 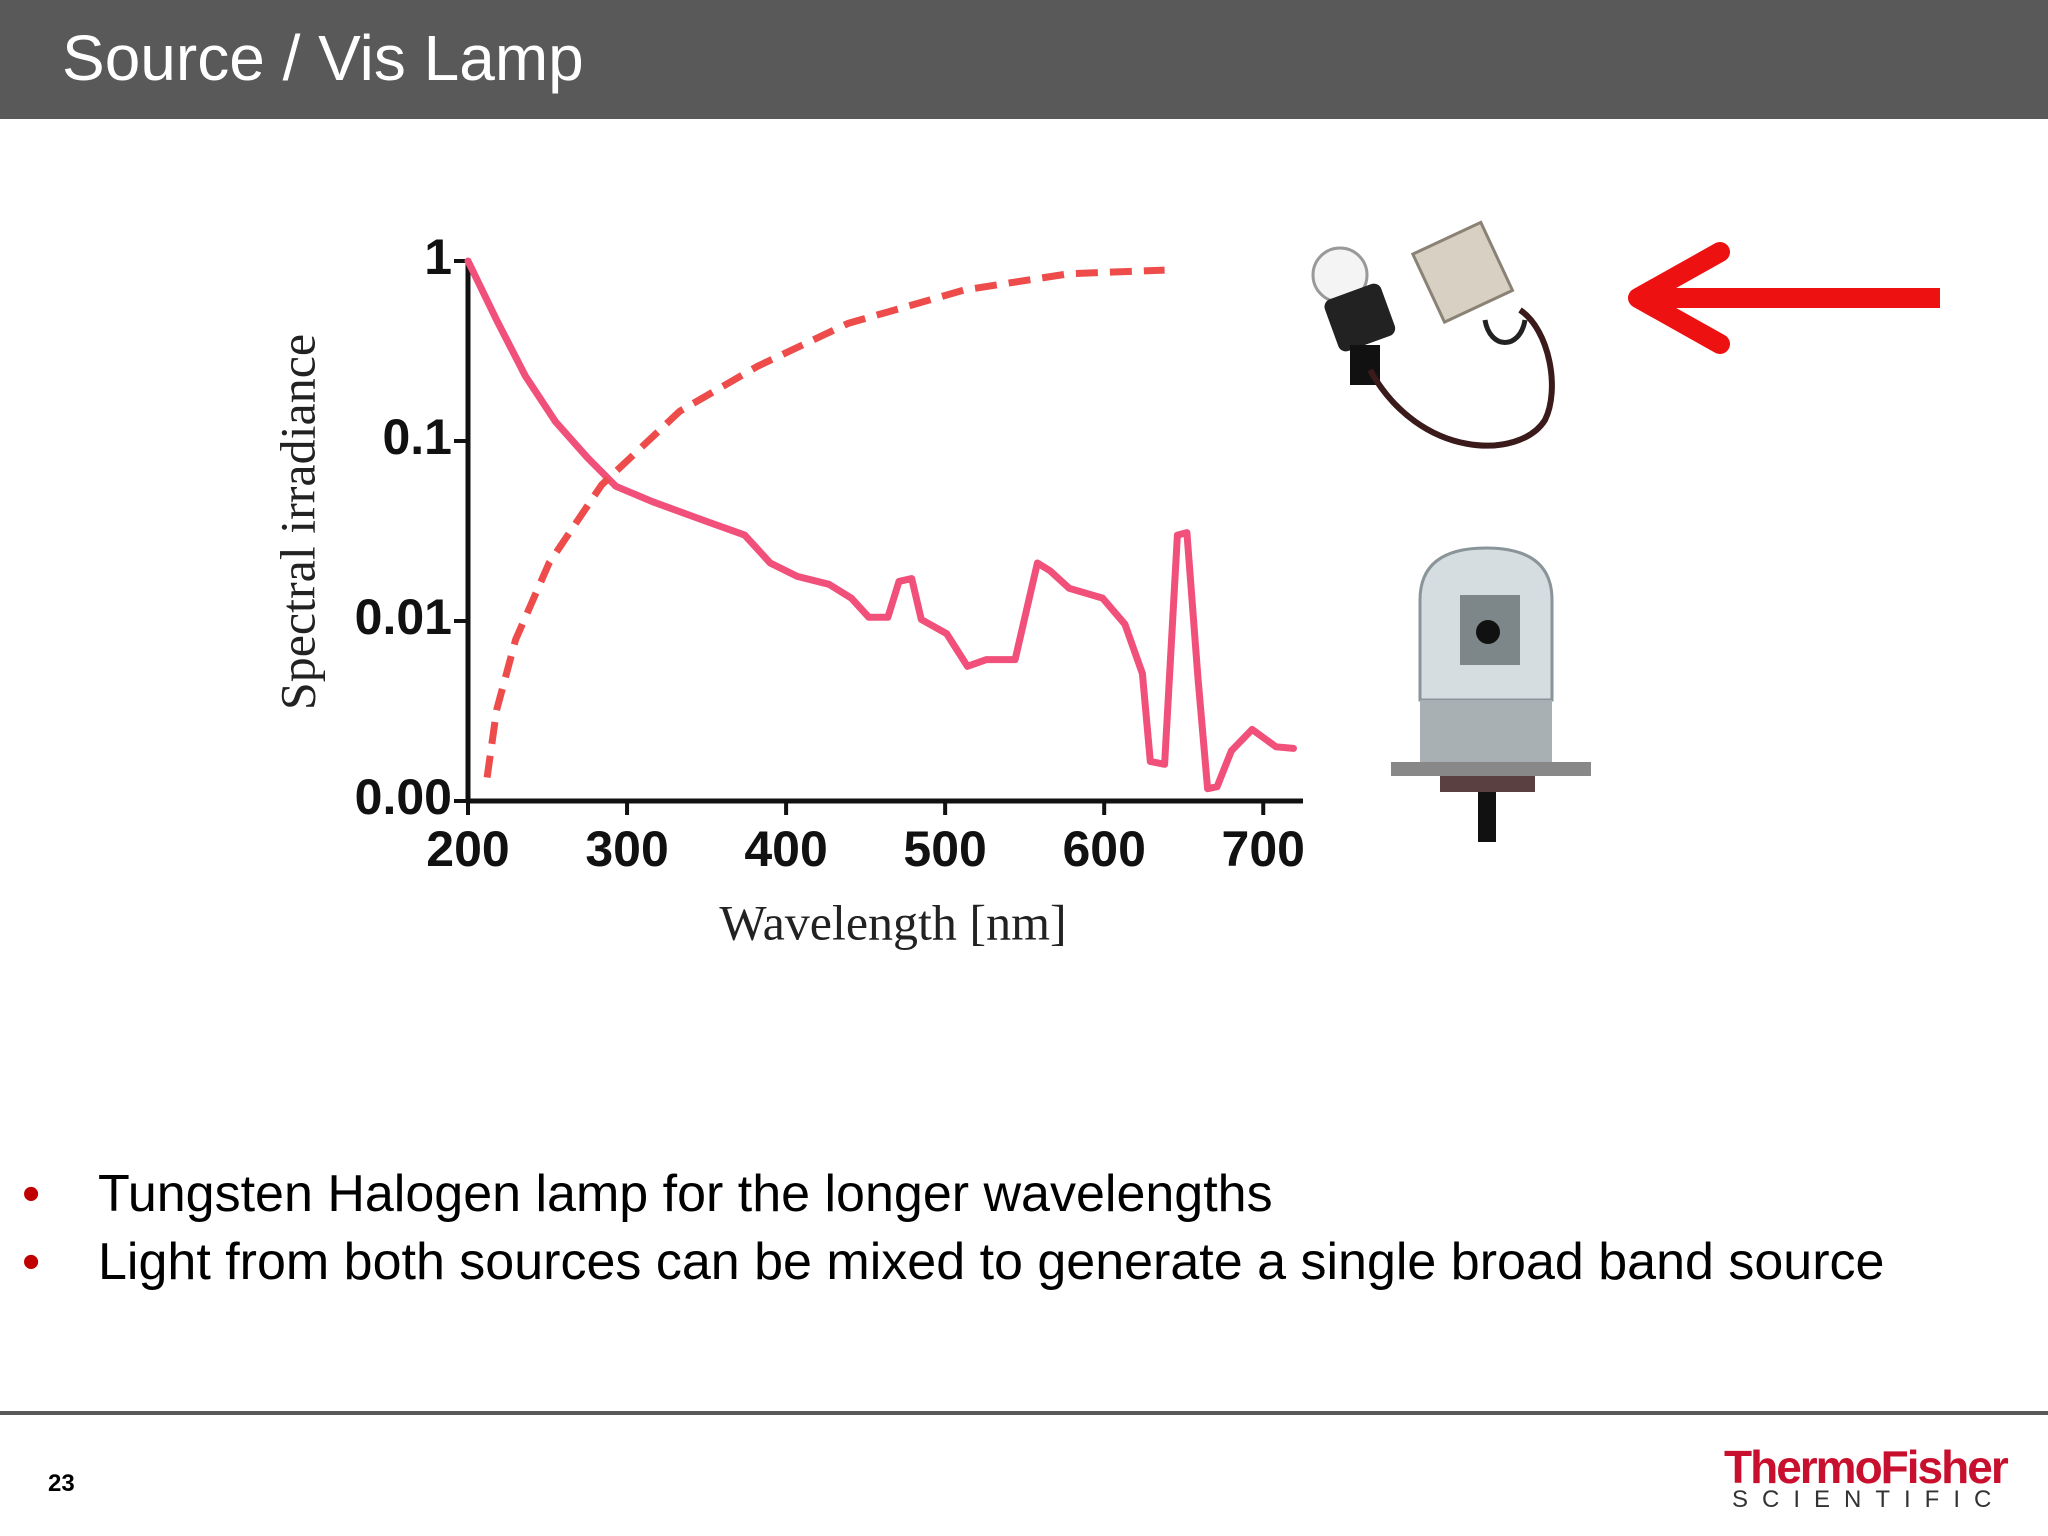 I want to click on y-tick-label: 0.1, so click(x=417, y=437).